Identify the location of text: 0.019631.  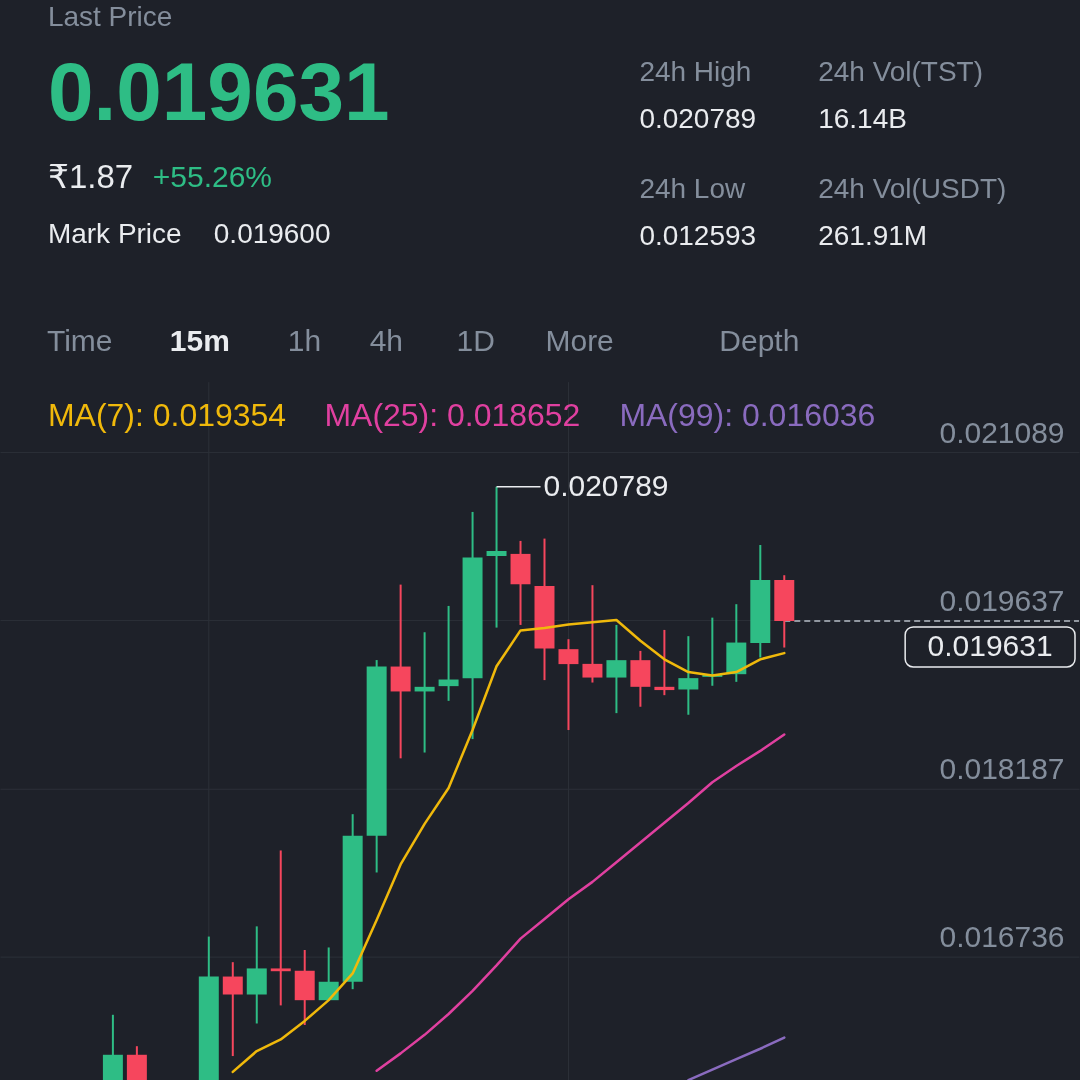
(218, 92).